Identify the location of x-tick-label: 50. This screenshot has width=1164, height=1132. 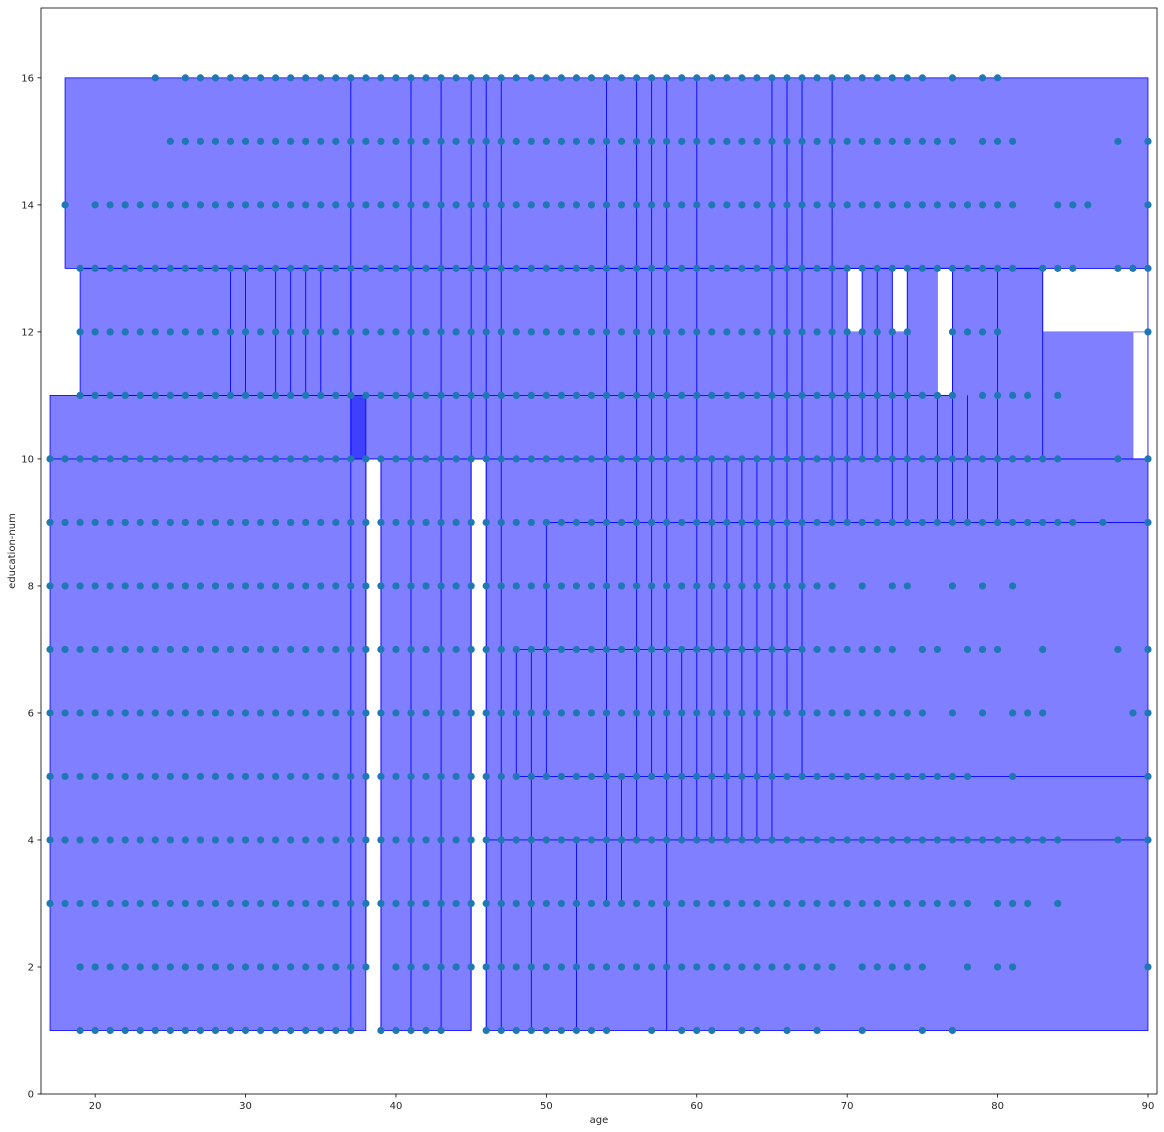
(546, 1106).